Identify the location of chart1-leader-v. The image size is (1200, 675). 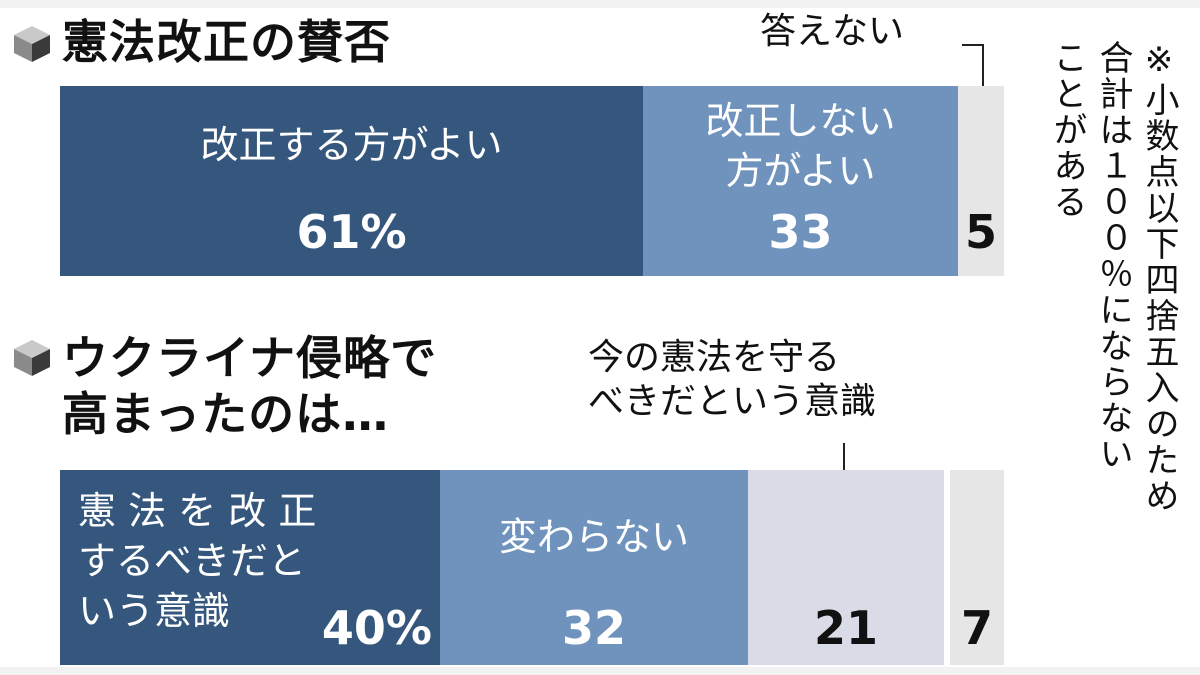
(983, 67).